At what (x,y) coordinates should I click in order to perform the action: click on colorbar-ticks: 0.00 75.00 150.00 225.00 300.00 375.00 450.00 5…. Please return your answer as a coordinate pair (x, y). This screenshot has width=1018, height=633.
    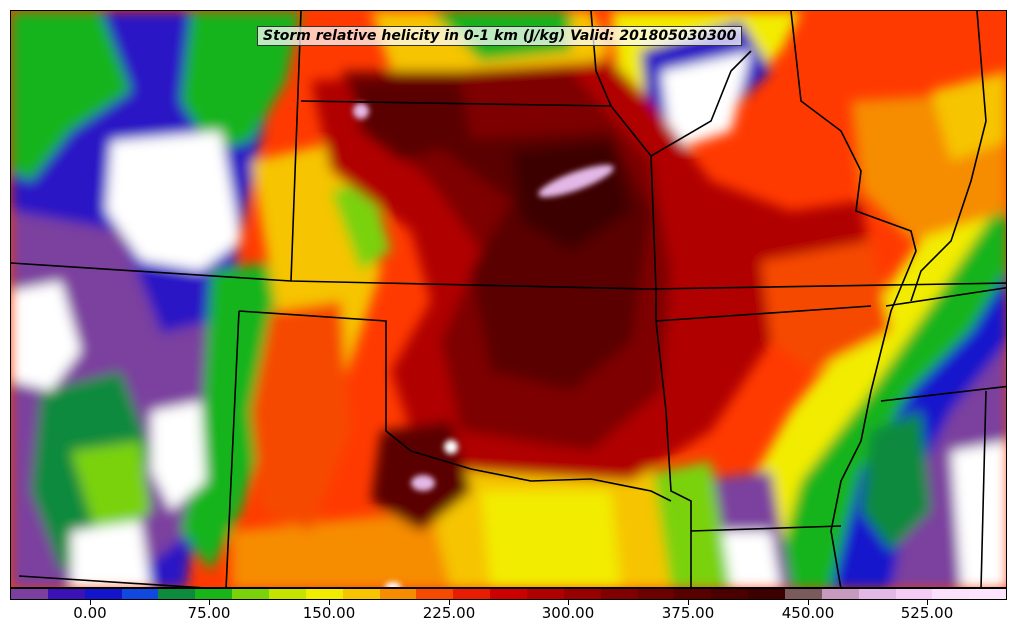
    Looking at the image, I should click on (508, 615).